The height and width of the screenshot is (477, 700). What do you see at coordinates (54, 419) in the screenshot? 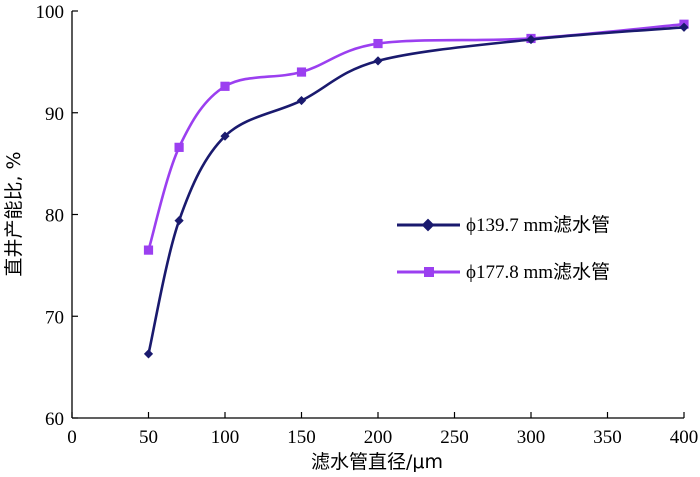
I see `y-tick-label: 60` at bounding box center [54, 419].